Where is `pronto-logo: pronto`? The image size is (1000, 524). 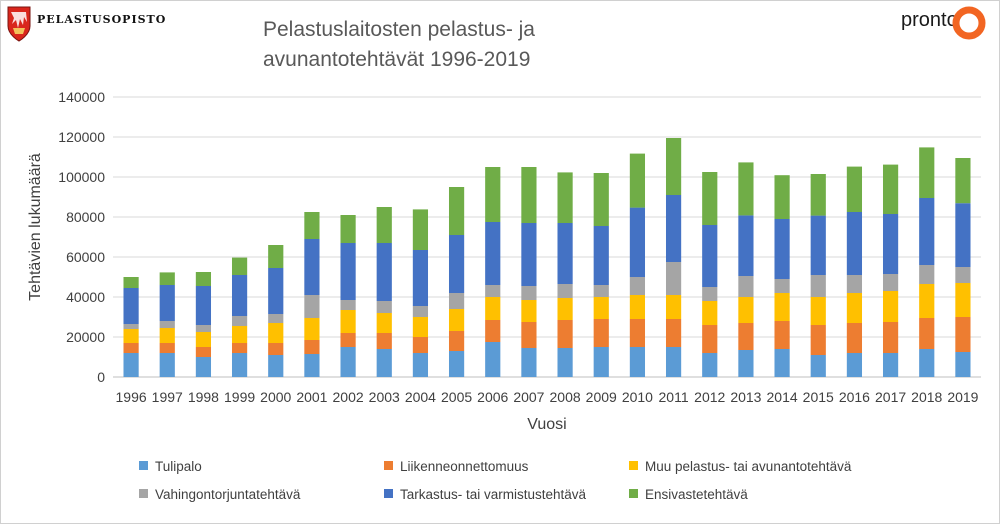 pronto-logo: pronto is located at coordinates (946, 22).